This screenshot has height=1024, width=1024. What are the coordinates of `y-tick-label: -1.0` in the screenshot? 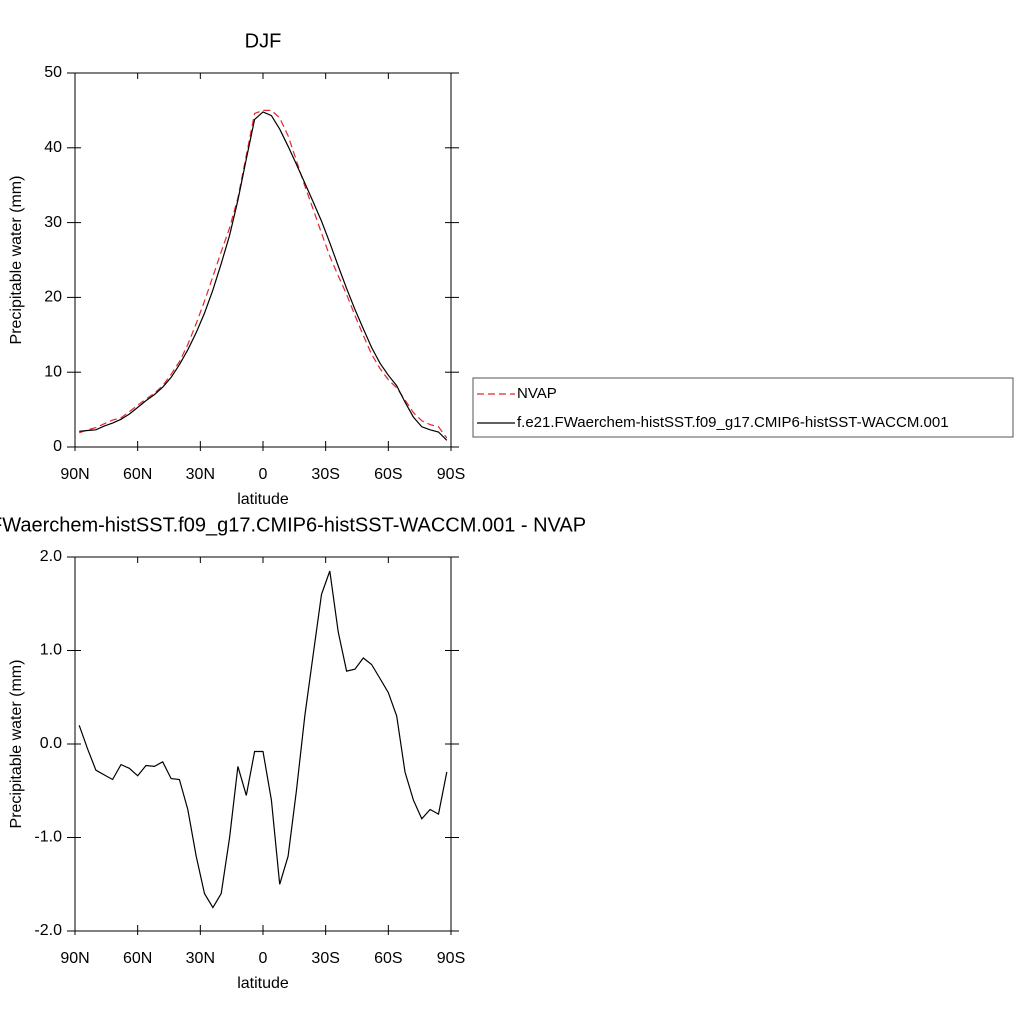 It's located at (48, 837).